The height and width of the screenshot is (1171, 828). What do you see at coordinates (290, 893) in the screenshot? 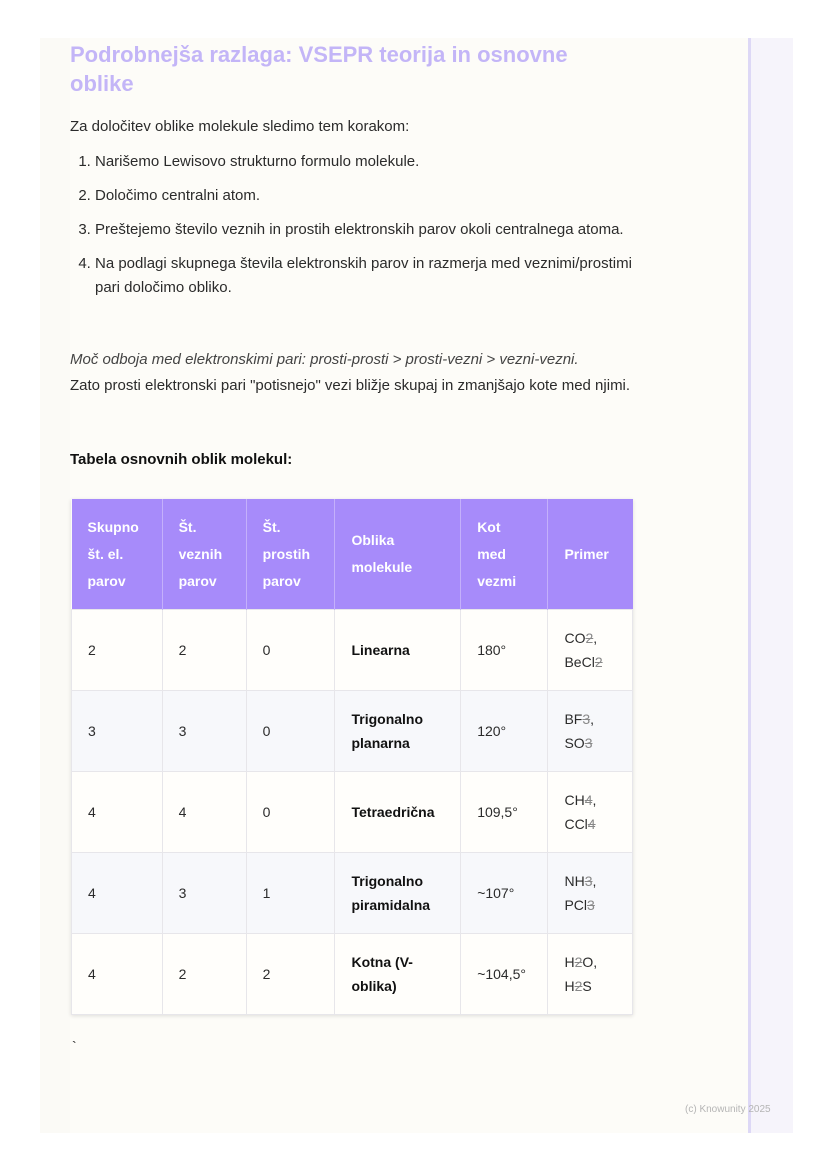
I see `cell-lone: 1` at bounding box center [290, 893].